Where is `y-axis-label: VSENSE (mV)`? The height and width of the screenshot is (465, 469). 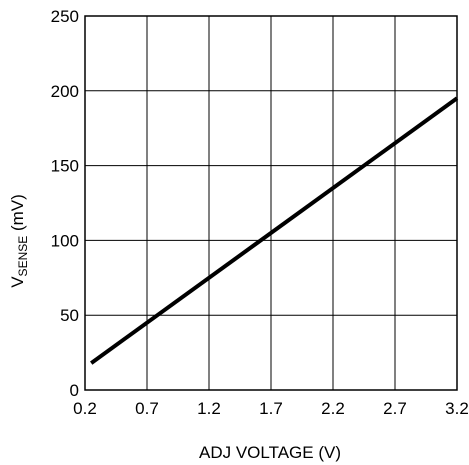
y-axis-label: VSENSE (mV) is located at coordinates (19, 241).